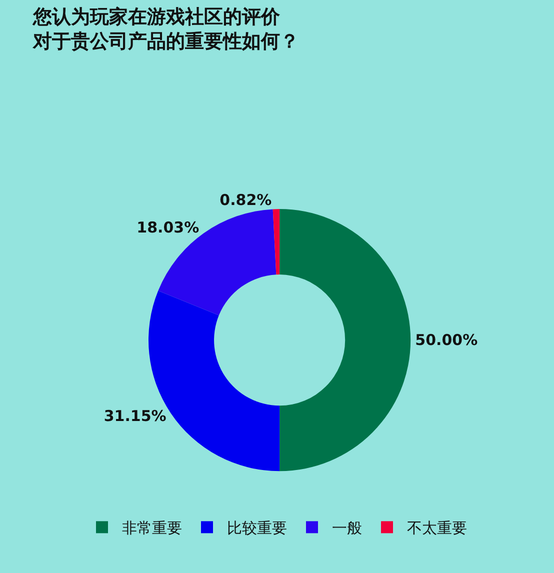 The image size is (554, 573). What do you see at coordinates (246, 200) in the screenshot?
I see `data-label: 0.82%` at bounding box center [246, 200].